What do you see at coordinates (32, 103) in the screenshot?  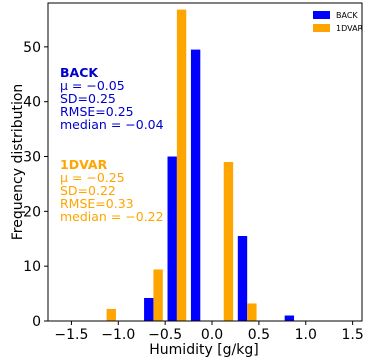 I see `y-tick-label: 40` at bounding box center [32, 103].